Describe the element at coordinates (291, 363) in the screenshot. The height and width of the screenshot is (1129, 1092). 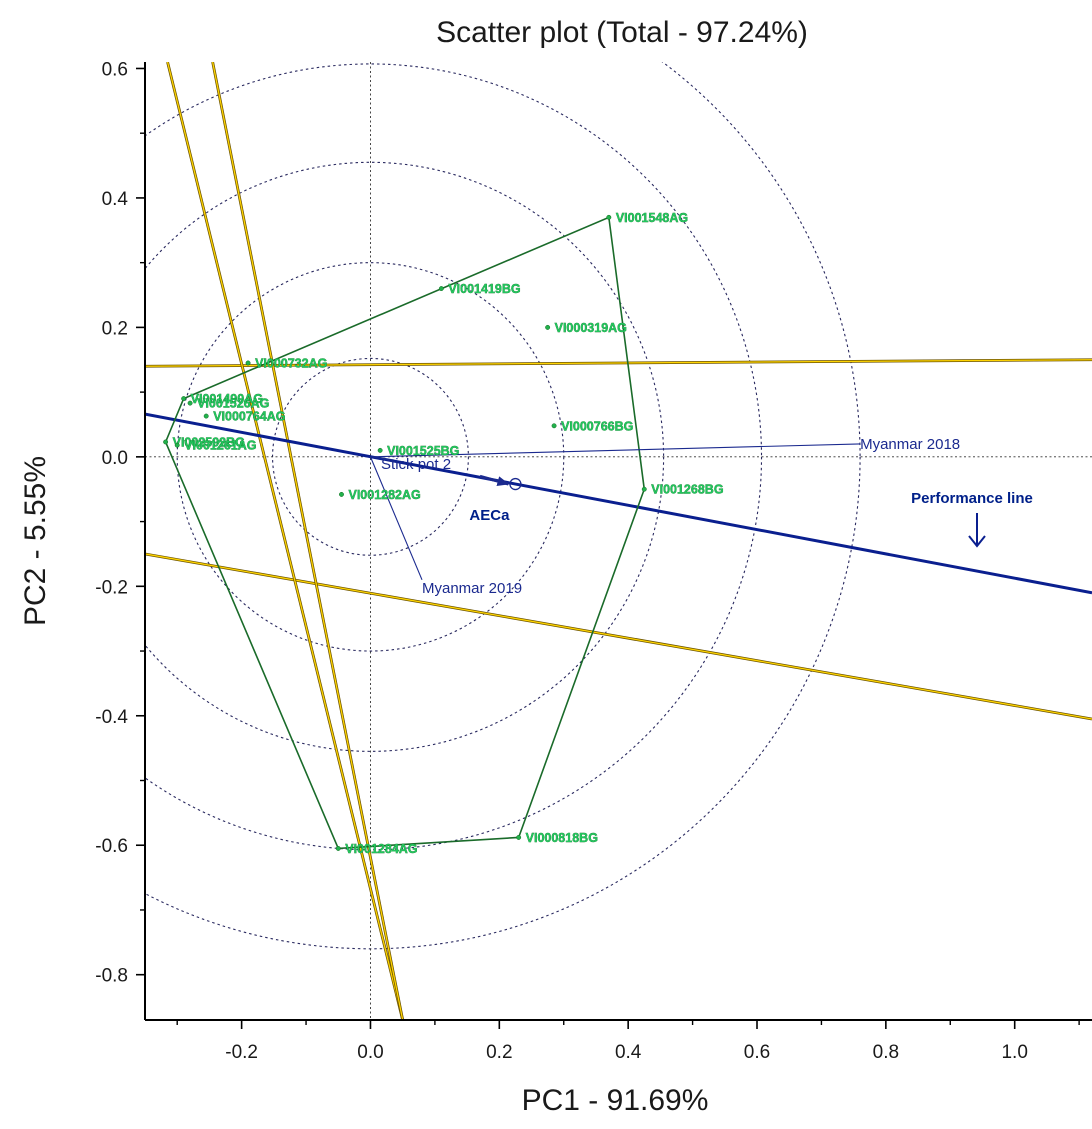
I see `genotype-label: VI000732AG` at that location.